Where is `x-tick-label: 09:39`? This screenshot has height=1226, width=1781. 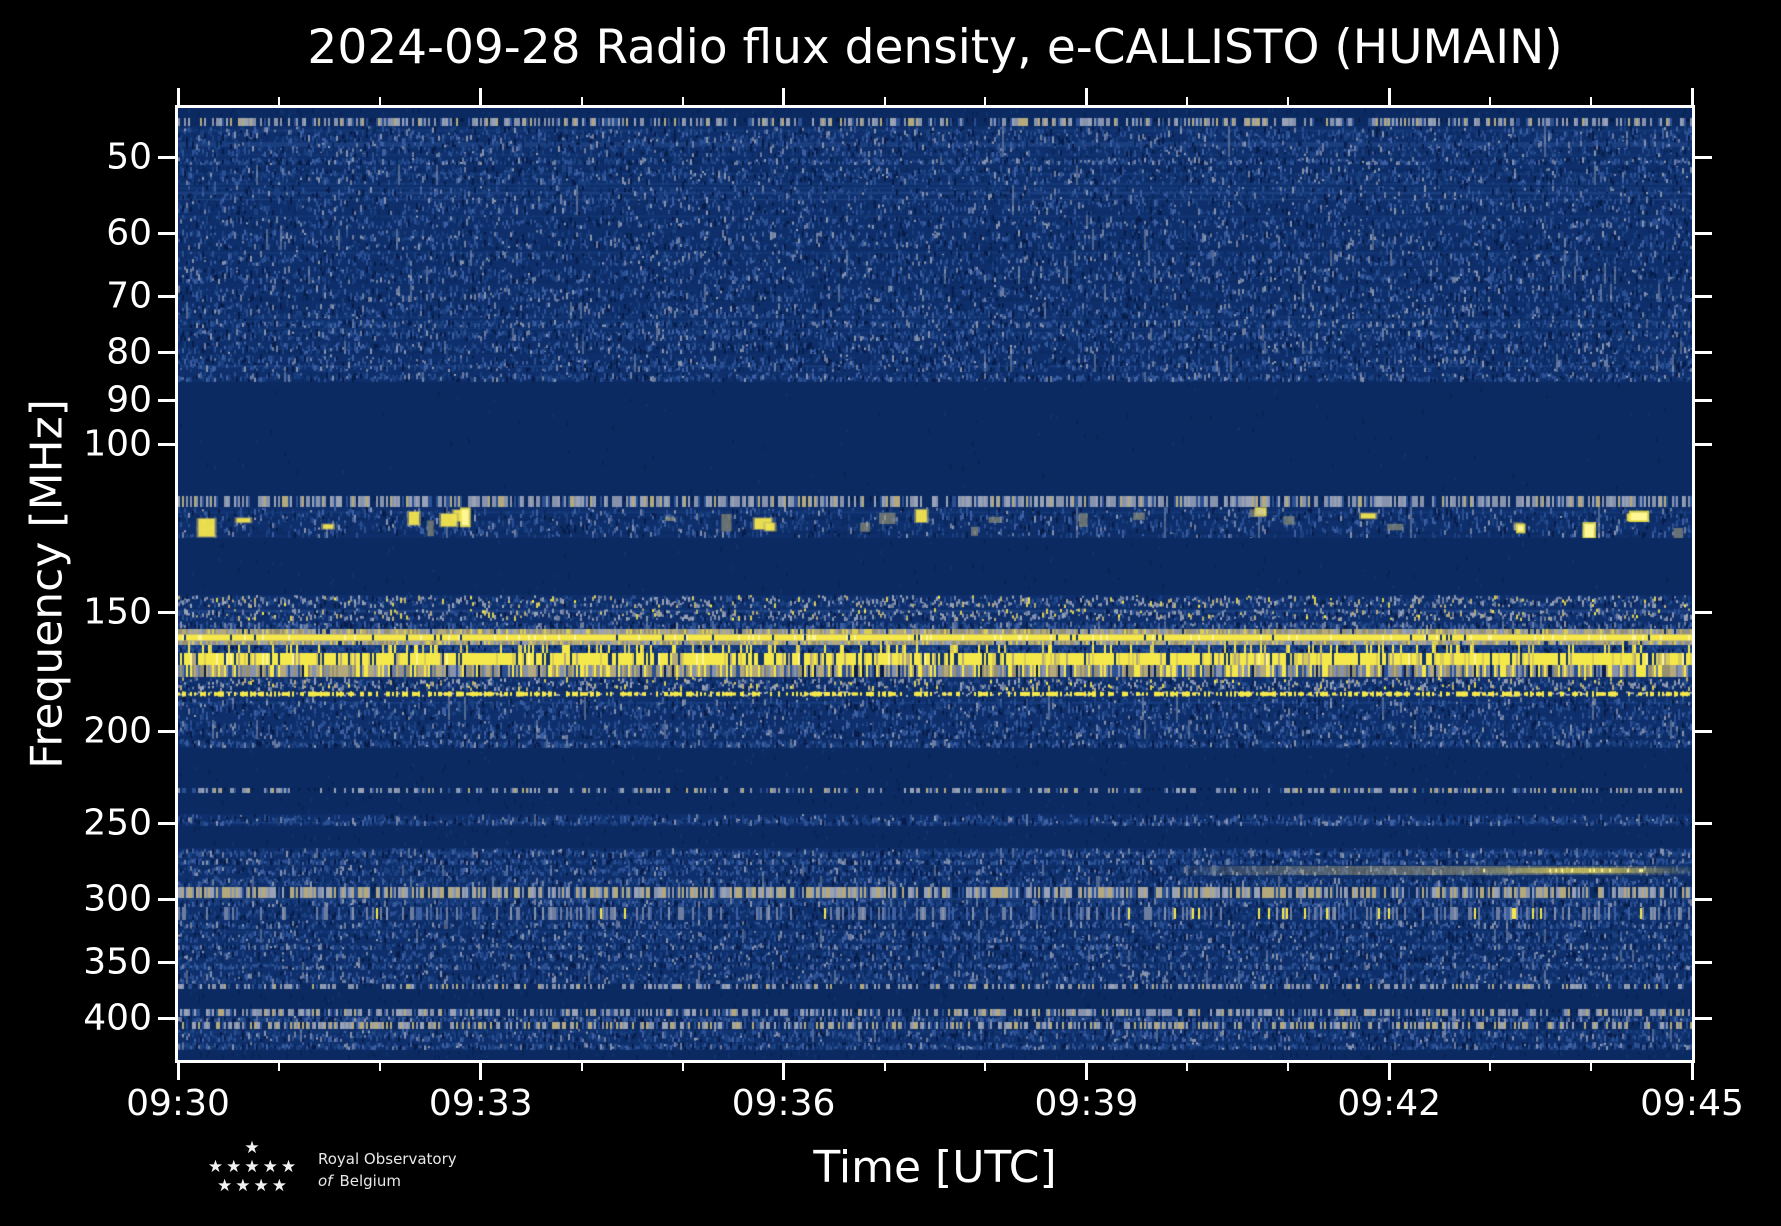 x-tick-label: 09:39 is located at coordinates (1086, 1103).